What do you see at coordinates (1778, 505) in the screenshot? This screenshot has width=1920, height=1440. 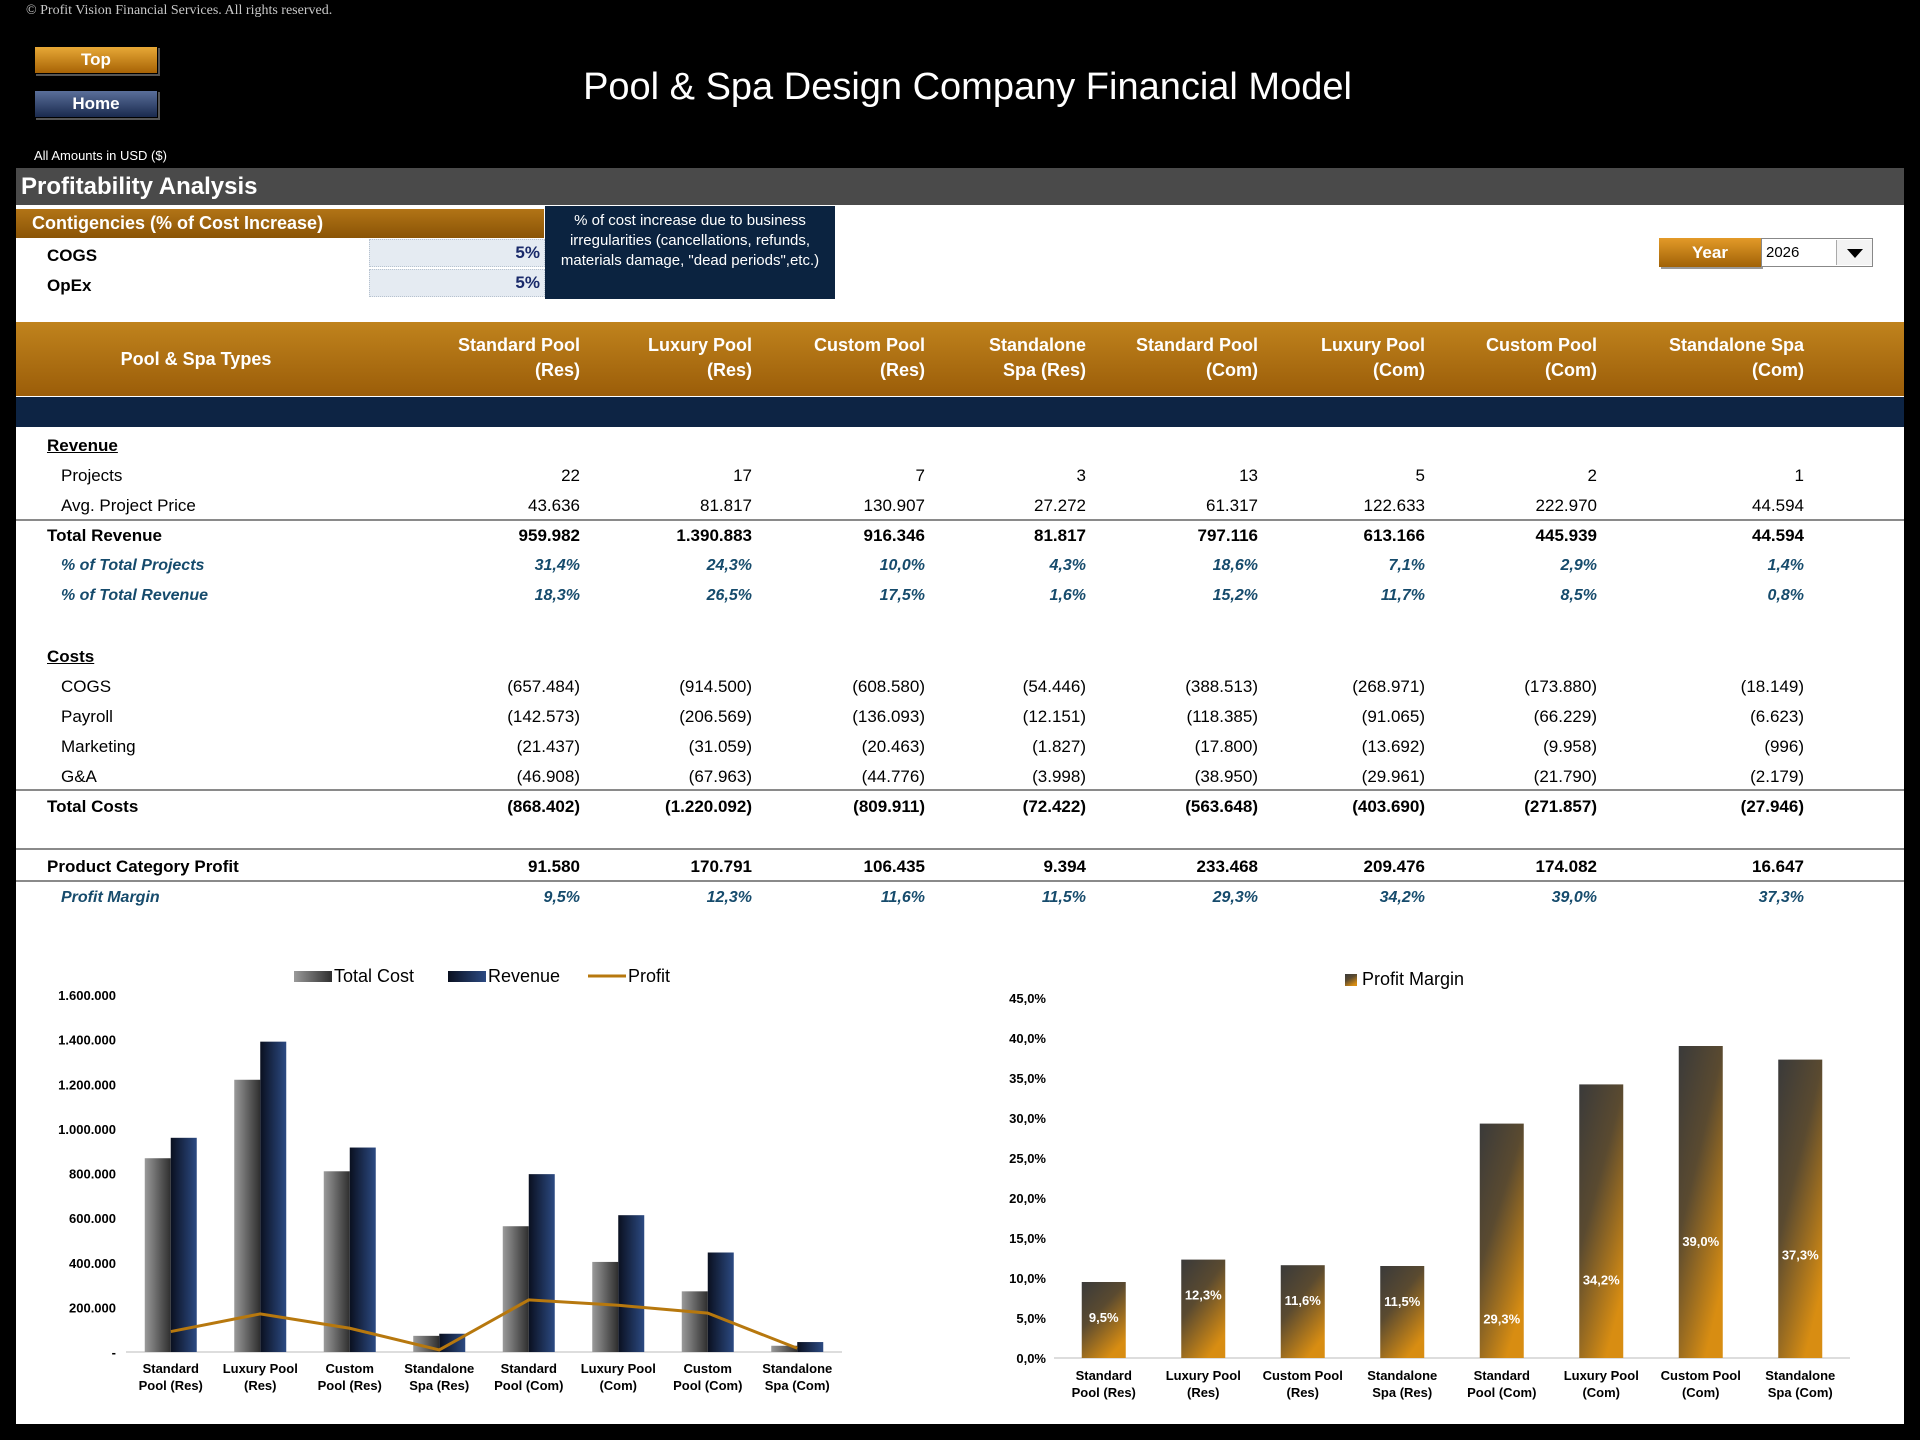 I see `cell-avg-price: 44.594` at bounding box center [1778, 505].